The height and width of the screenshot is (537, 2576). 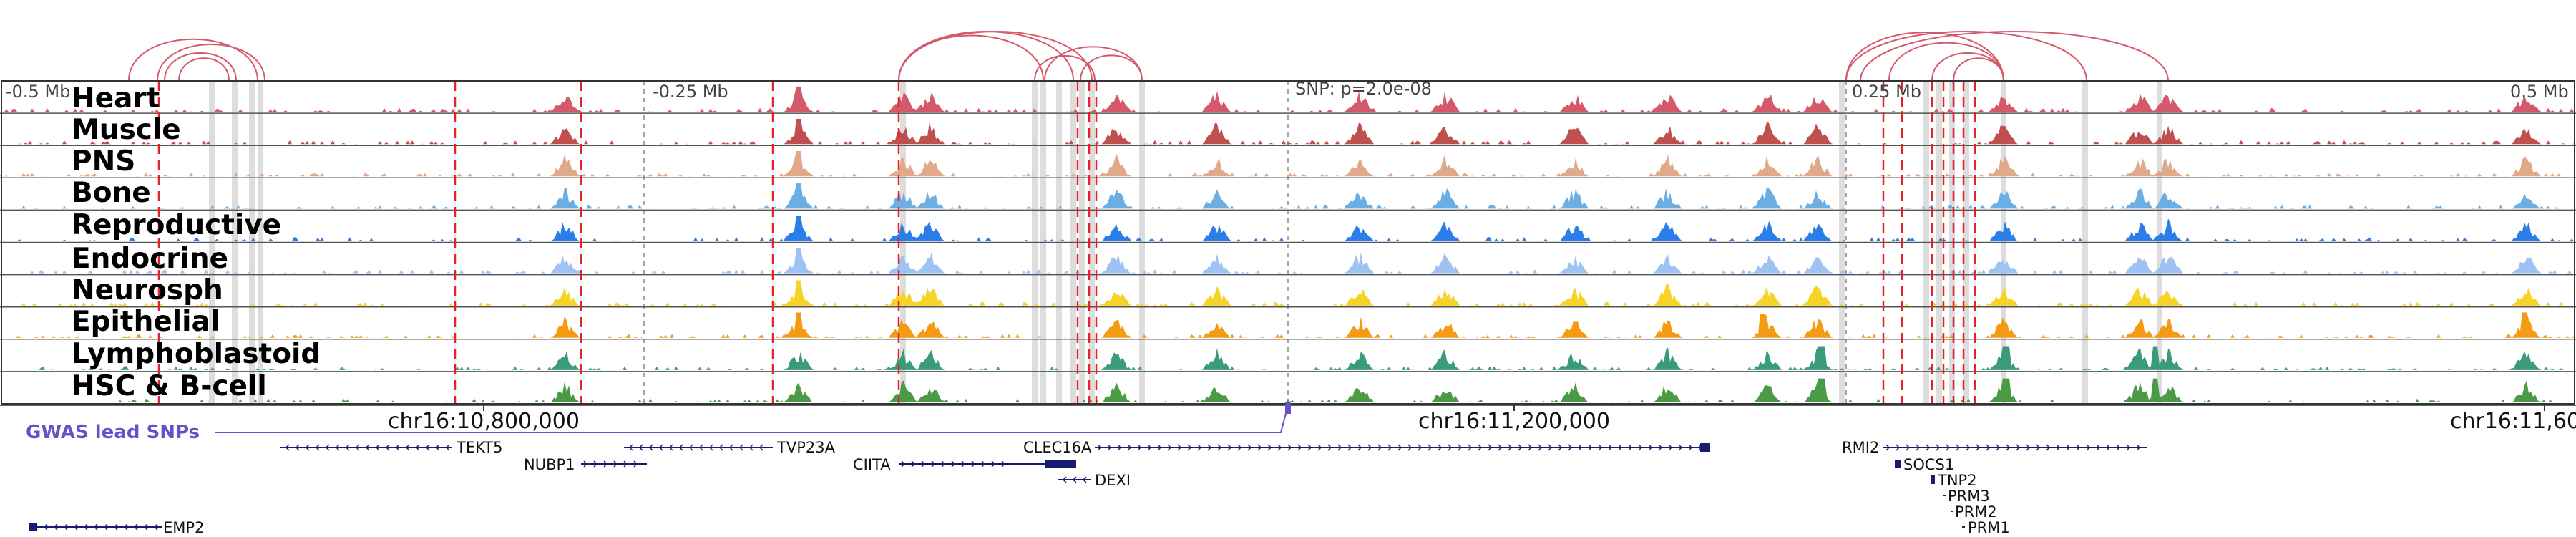 What do you see at coordinates (1989, 527) in the screenshot?
I see `gene-label-prm1: PRM1` at bounding box center [1989, 527].